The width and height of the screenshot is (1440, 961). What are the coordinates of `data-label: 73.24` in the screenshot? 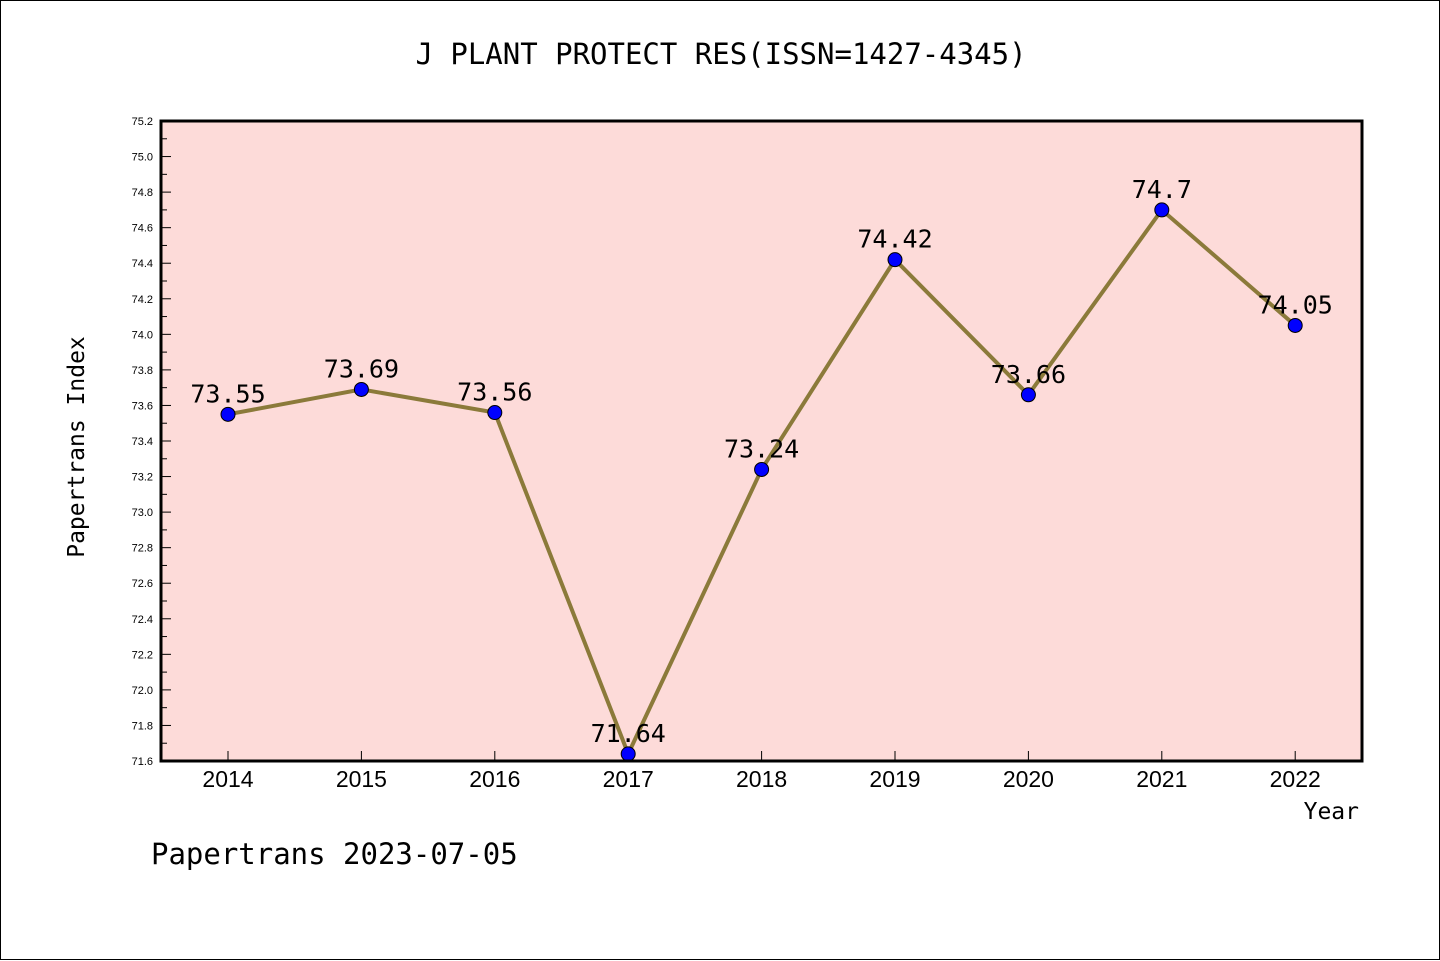 It's located at (761, 448).